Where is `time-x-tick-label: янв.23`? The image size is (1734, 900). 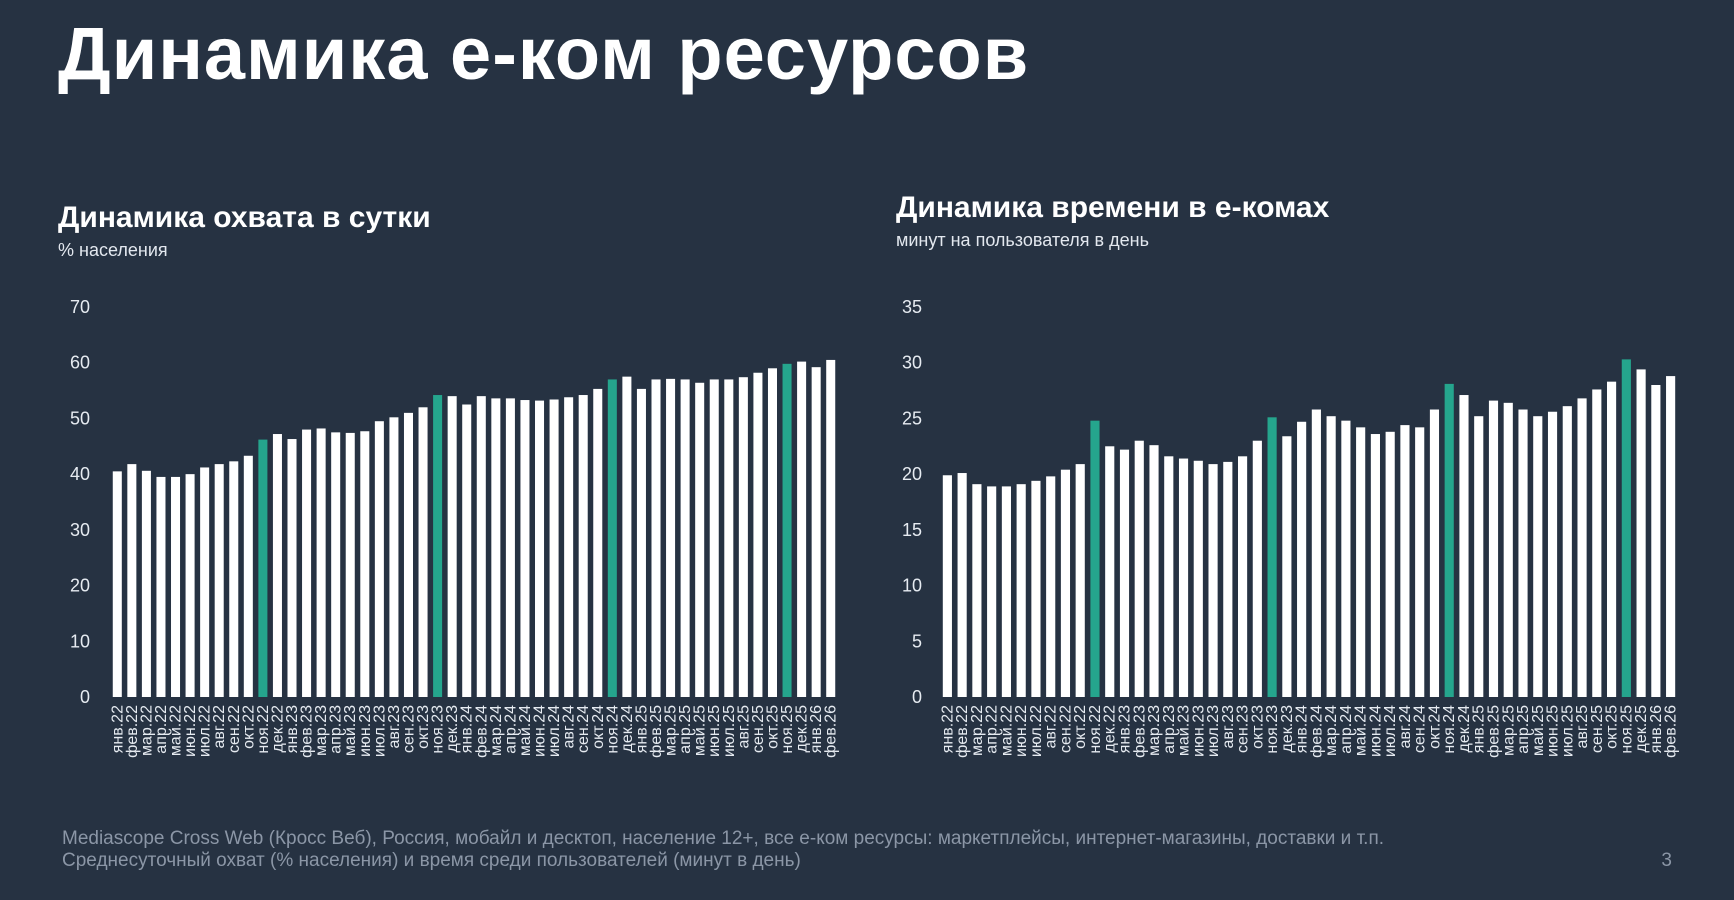
time-x-tick-label: янв.23 is located at coordinates (1125, 729).